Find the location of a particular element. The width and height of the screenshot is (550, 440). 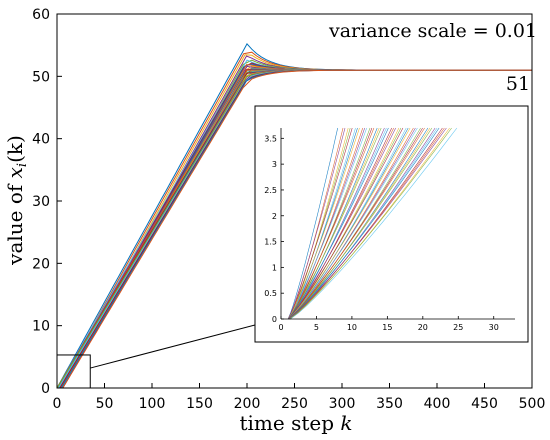

x-tick-label: 150 is located at coordinates (199, 404).